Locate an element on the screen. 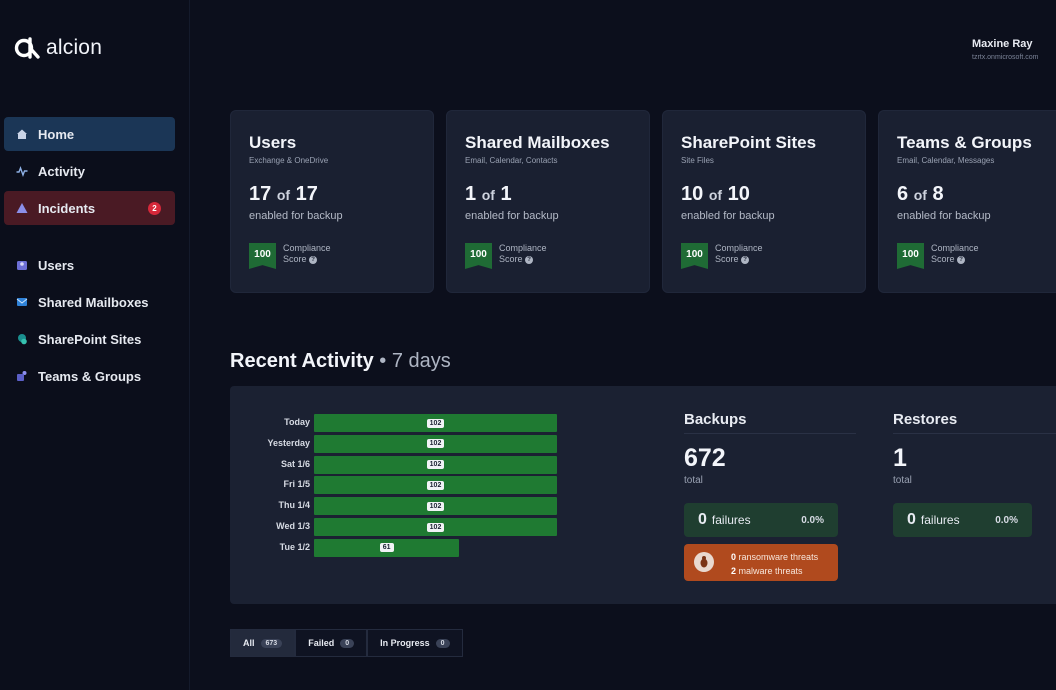 This screenshot has width=1056, height=690. sidebar-item-sharepoint-sites: SharePoint Sites is located at coordinates (89, 339).